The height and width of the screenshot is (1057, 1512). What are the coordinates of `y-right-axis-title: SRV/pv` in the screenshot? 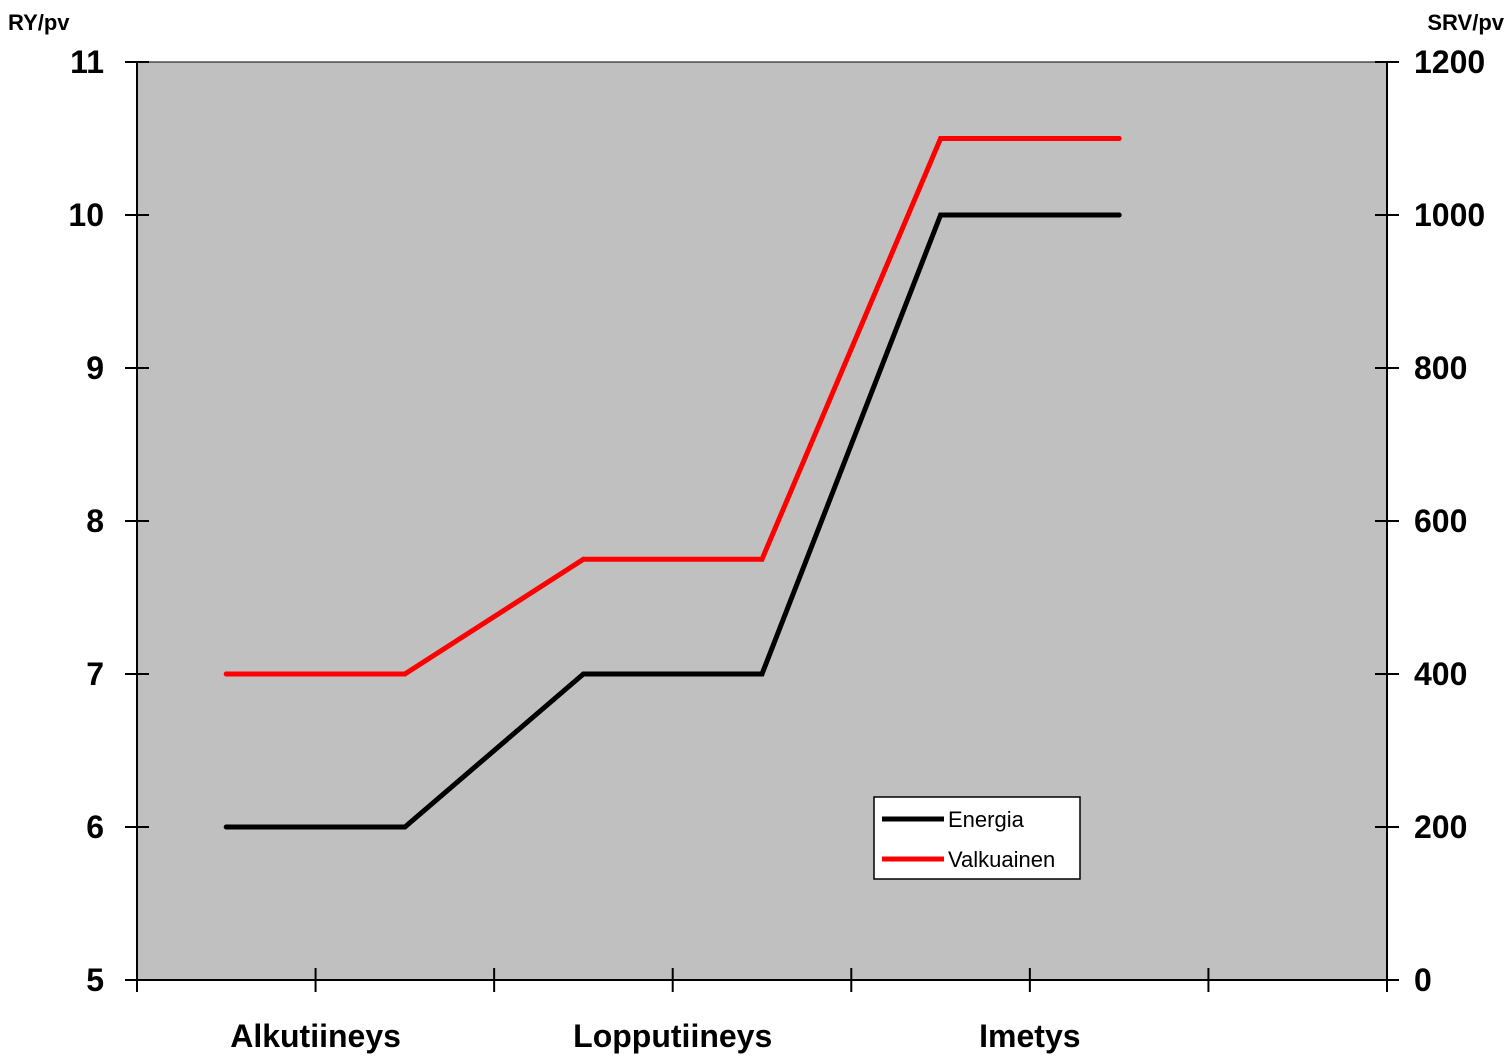 It's located at (1465, 22).